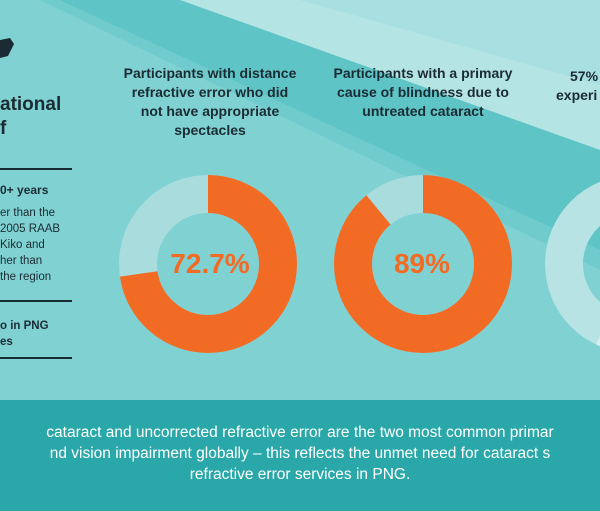  Describe the element at coordinates (6, 342) in the screenshot. I see `panel-bold-line: es` at that location.